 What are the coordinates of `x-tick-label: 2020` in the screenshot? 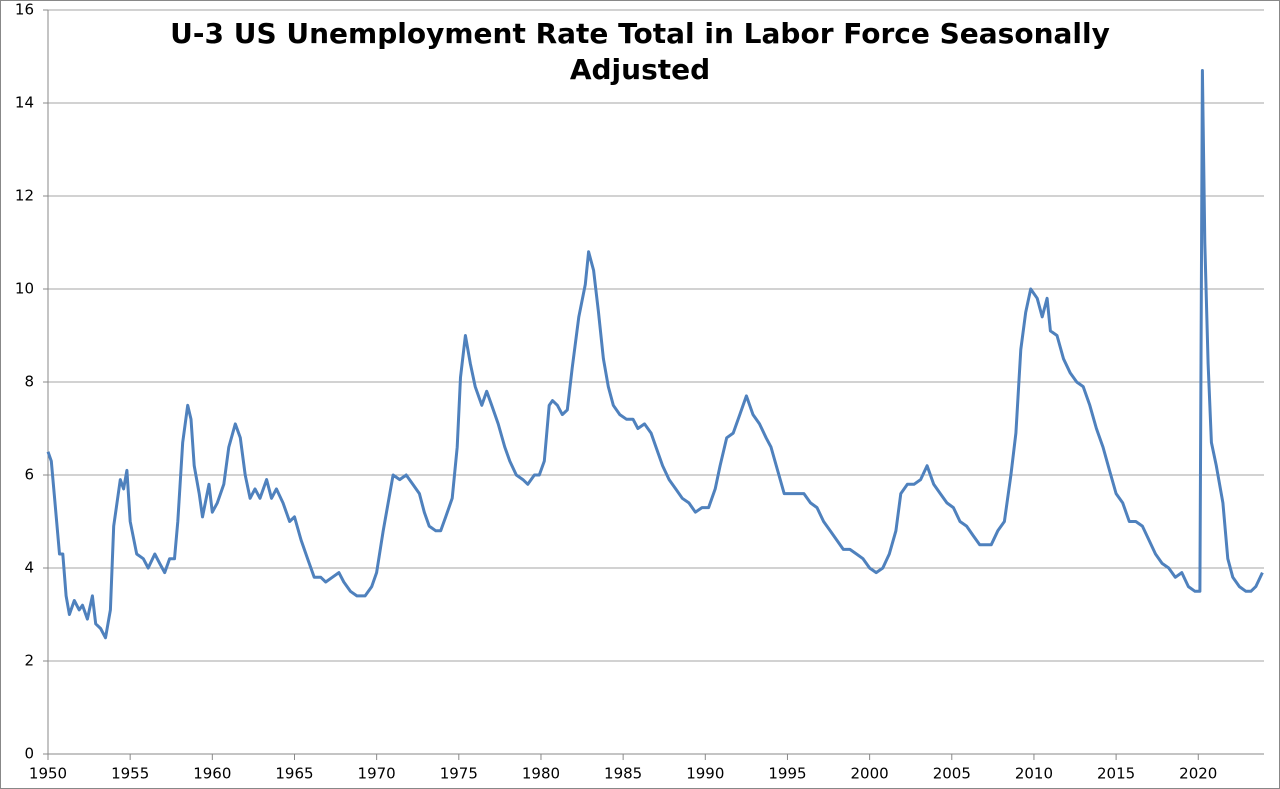 It's located at (1198, 774).